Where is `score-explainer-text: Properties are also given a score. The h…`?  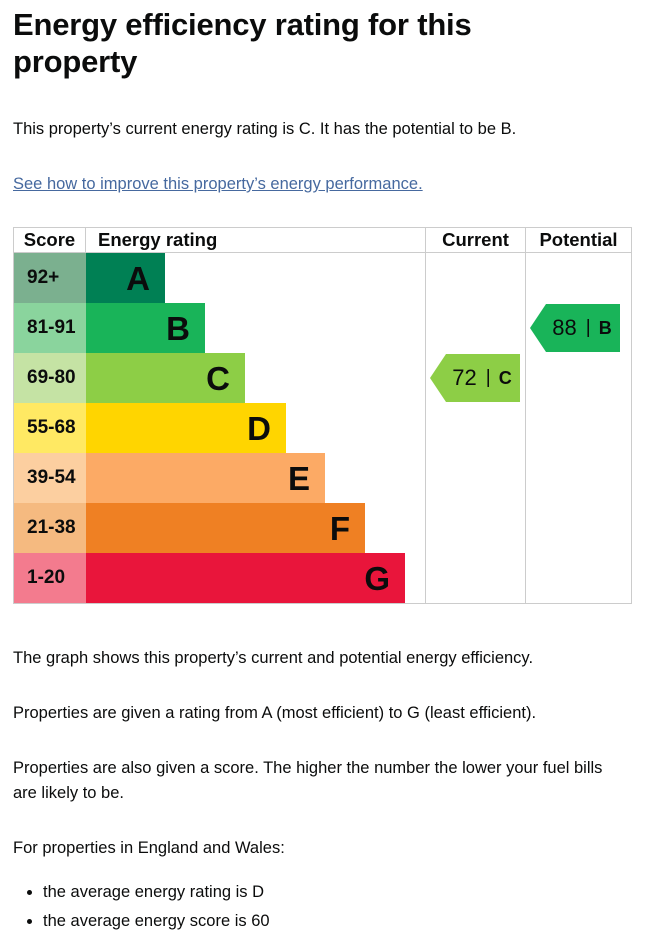 score-explainer-text: Properties are also given a score. The h… is located at coordinates (308, 780).